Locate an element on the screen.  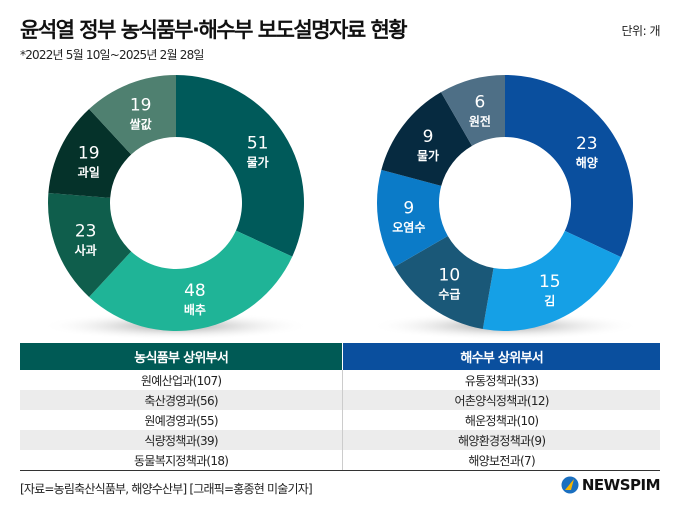
table-row: 원예산업과(107) 유통정책과(33) is located at coordinates (340, 380).